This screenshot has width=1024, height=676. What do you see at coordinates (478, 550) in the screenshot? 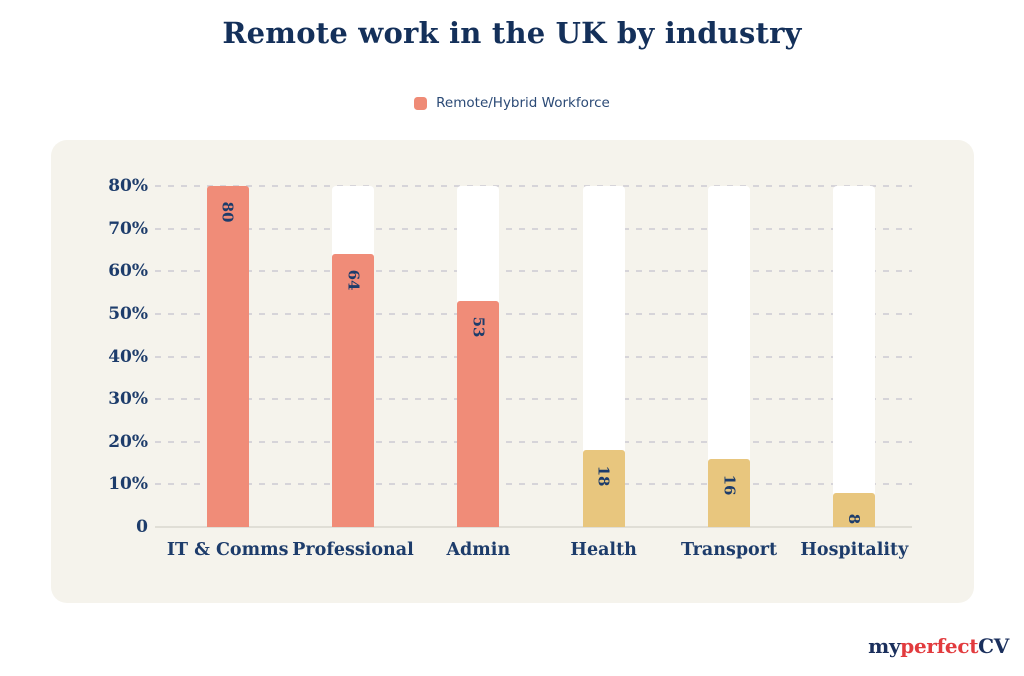
I see `x-category-label: Admin` at bounding box center [478, 550].